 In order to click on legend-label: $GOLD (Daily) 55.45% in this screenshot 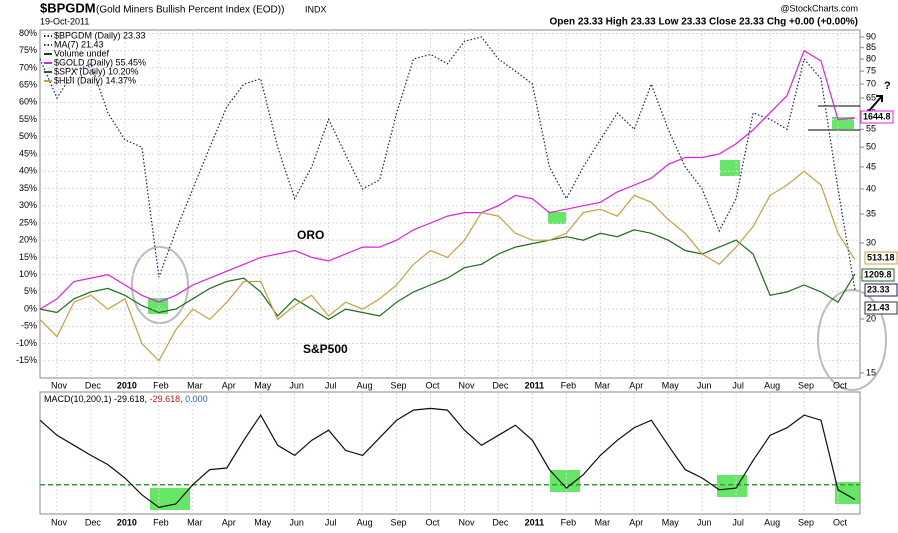, I will do `click(100, 62)`.